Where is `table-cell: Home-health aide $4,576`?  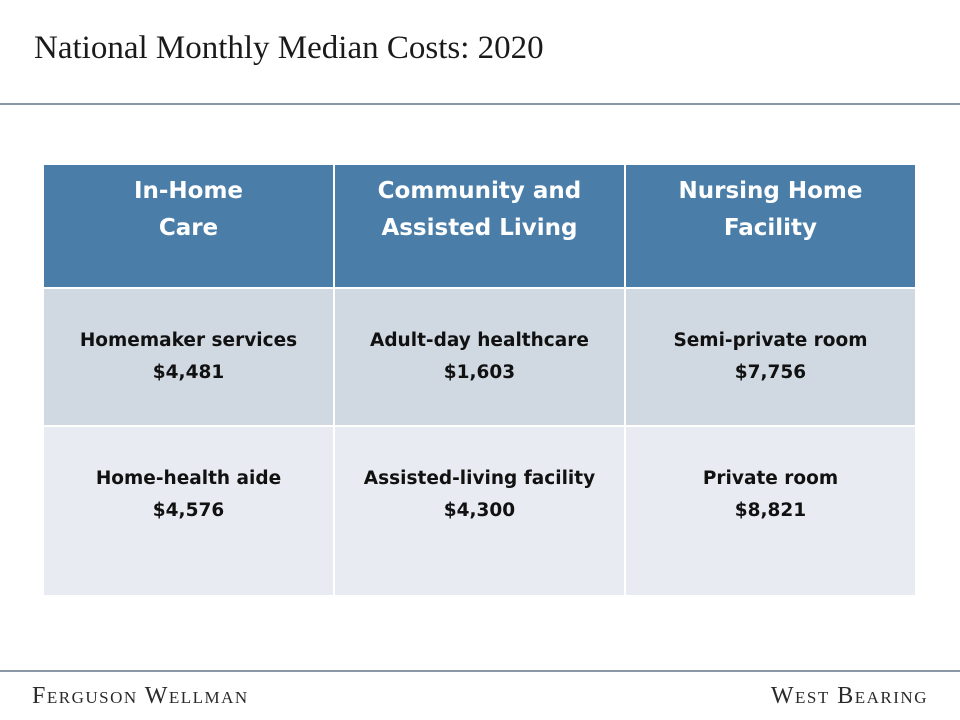 table-cell: Home-health aide $4,576 is located at coordinates (188, 511).